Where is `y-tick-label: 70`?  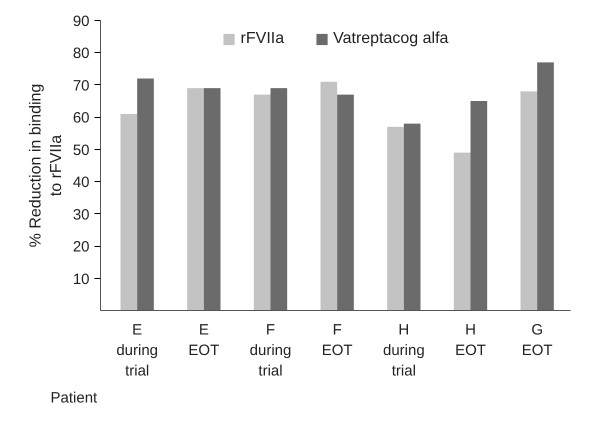 y-tick-label: 70 is located at coordinates (81, 85).